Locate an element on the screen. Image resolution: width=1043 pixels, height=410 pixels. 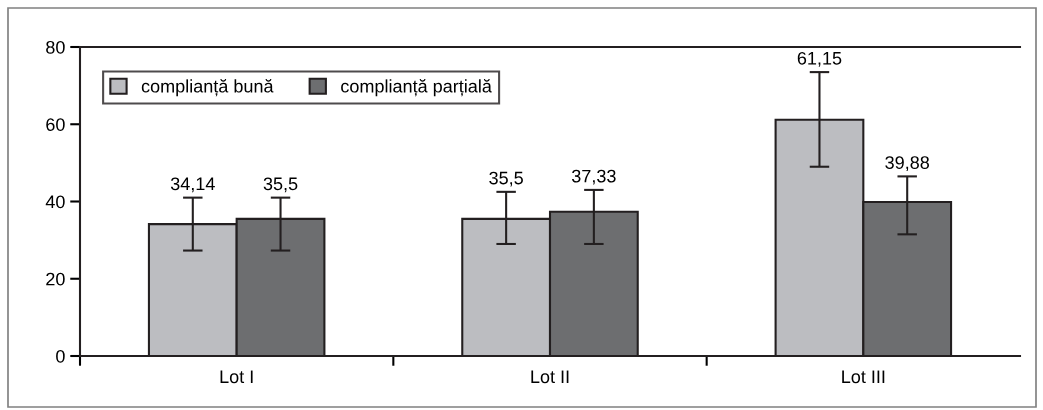
y-tick-label: 80 is located at coordinates (55, 47).